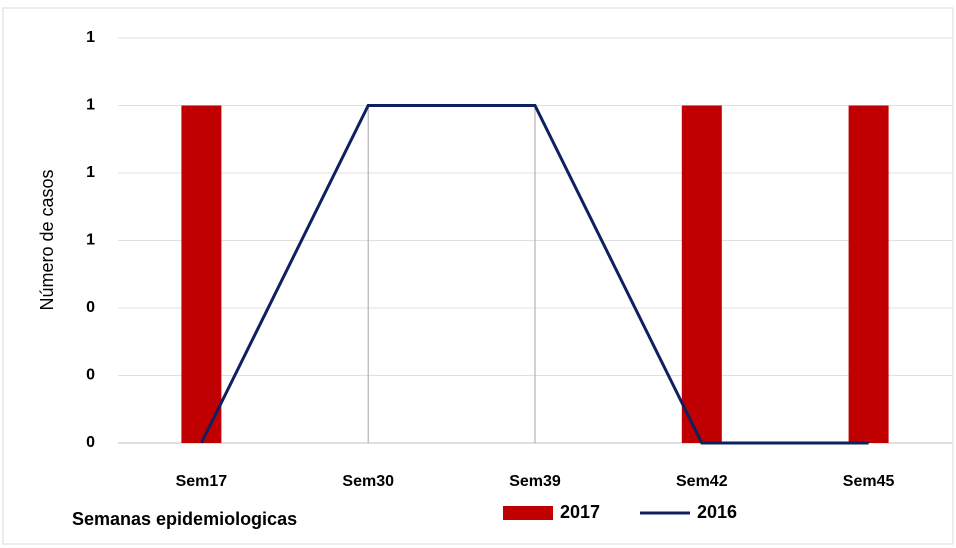 This screenshot has height=548, width=956. Describe the element at coordinates (47, 239) in the screenshot. I see `y-axis-title: Número de casos` at that location.